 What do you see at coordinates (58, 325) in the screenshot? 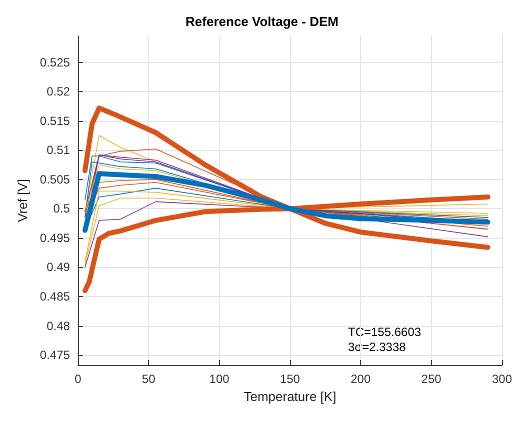
I see `y-tick-label: 0.48` at bounding box center [58, 325].